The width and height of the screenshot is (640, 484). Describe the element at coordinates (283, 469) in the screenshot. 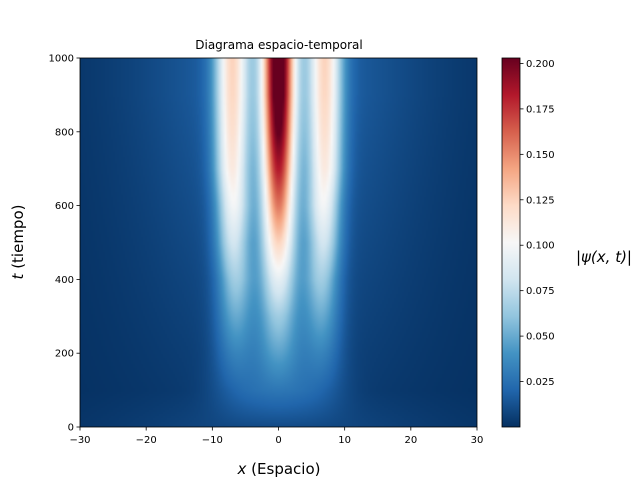

I see `x-axis-label-text: (Espacio)` at that location.